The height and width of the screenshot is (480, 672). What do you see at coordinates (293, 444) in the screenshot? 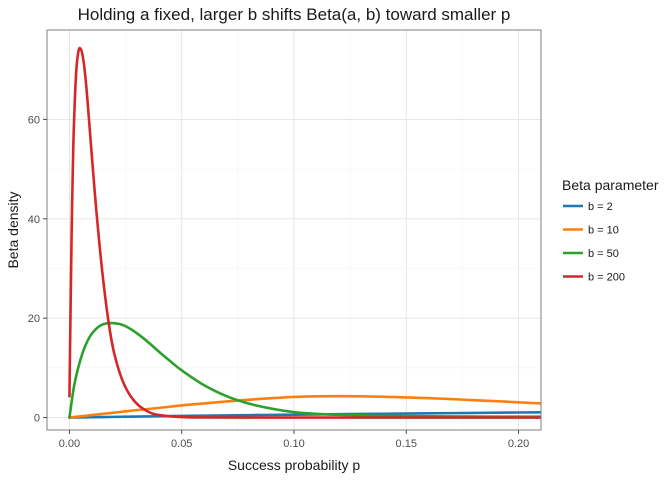
I see `x-tick-label: 0.10` at bounding box center [293, 444].